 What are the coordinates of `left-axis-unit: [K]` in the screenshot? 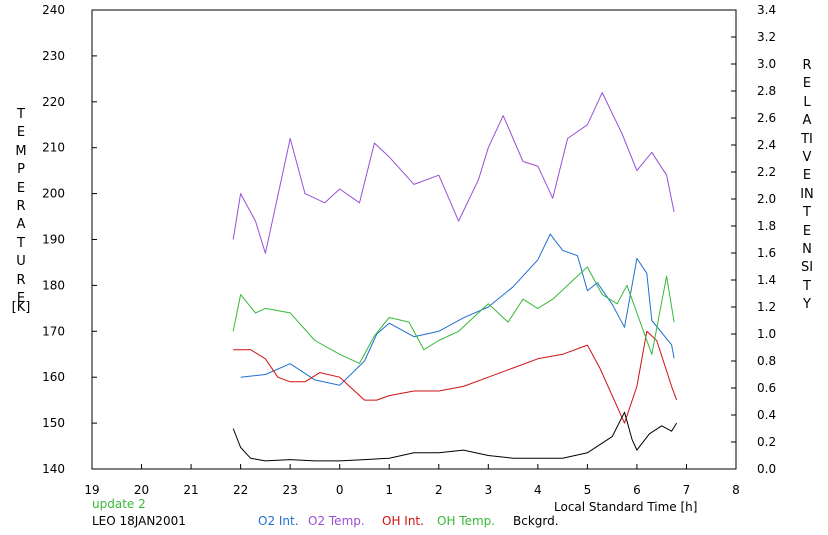 It's located at (21, 307).